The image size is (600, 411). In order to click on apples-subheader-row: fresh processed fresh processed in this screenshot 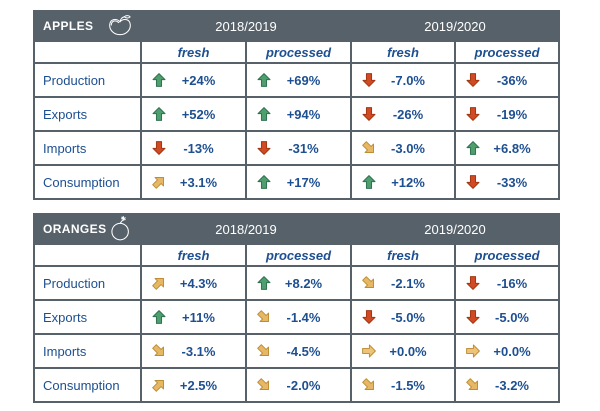, I will do `click(297, 52)`.